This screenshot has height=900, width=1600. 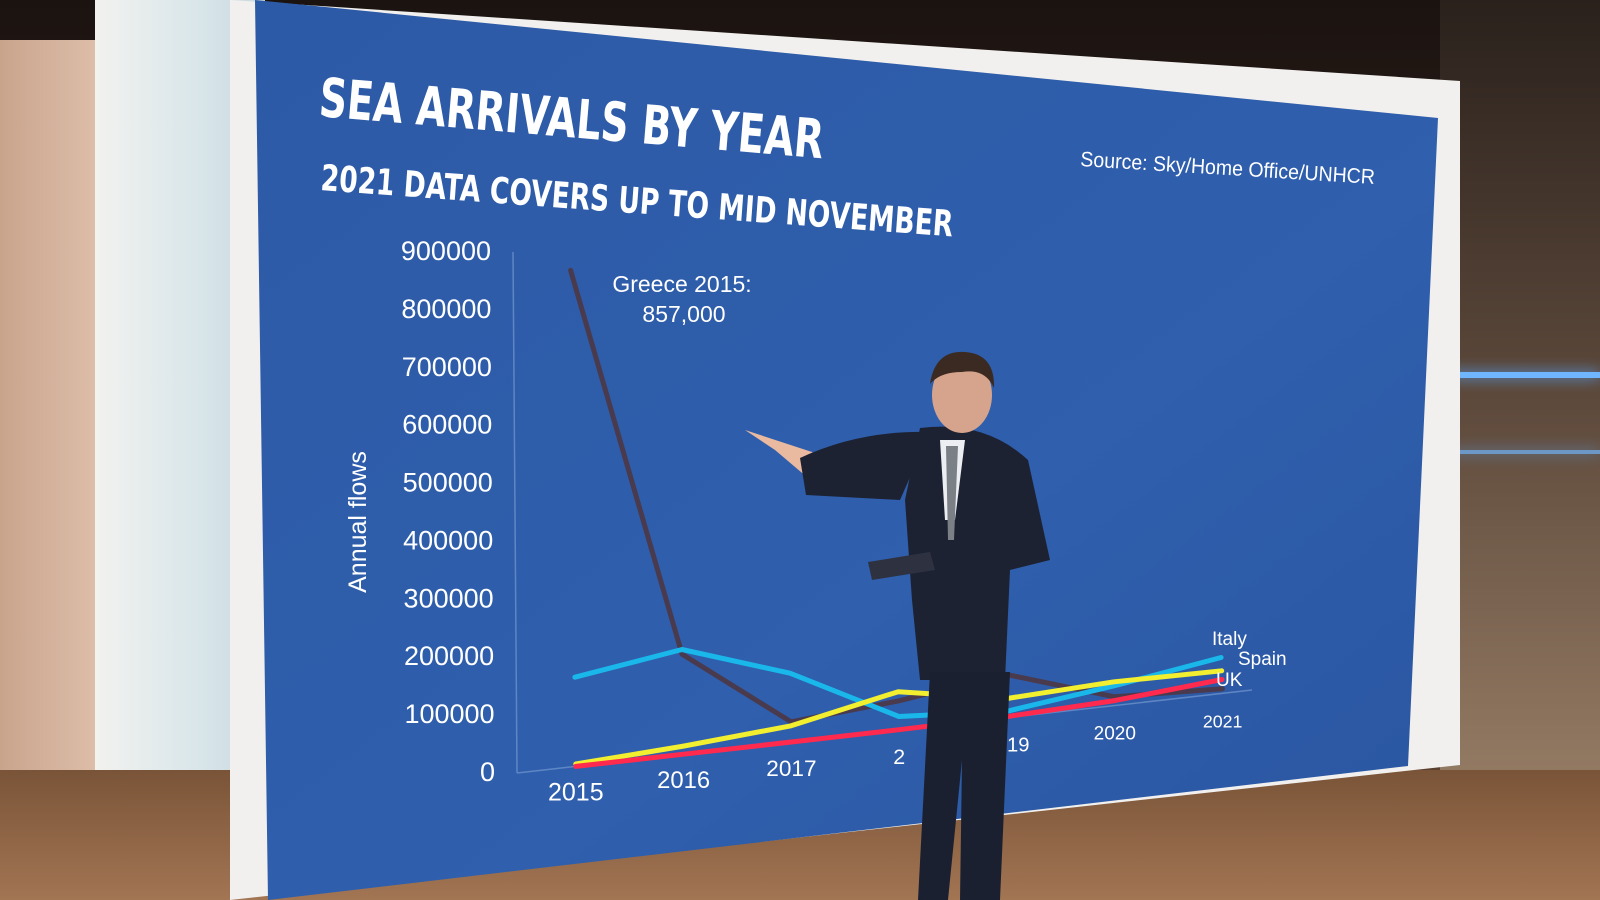 What do you see at coordinates (448, 540) in the screenshot?
I see `y-tick-label: 400000` at bounding box center [448, 540].